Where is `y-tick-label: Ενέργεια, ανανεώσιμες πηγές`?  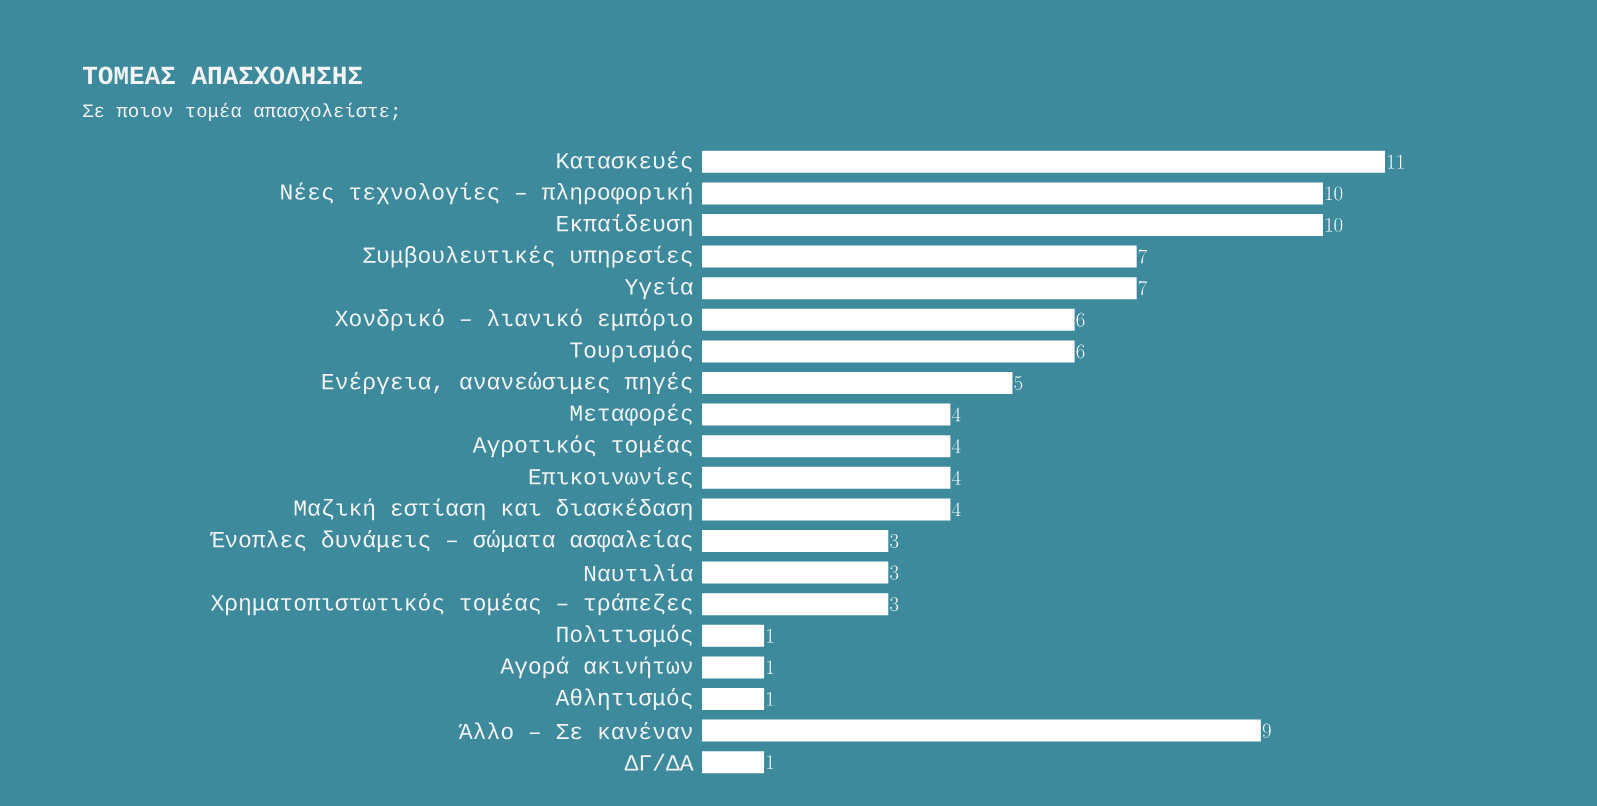 y-tick-label: Ενέργεια, ανανεώσιμες πηγές is located at coordinates (507, 383).